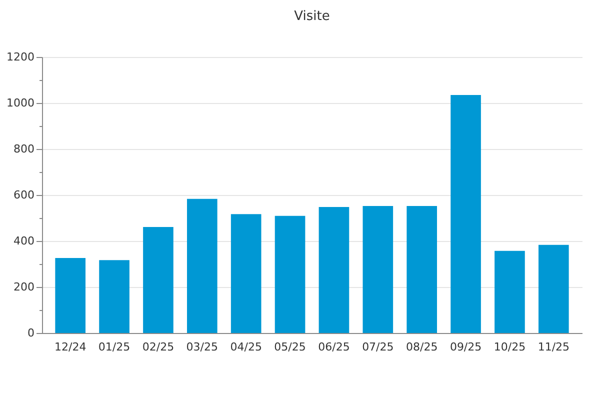 The image size is (600, 400). I want to click on y-tick-label: 600, so click(24, 195).